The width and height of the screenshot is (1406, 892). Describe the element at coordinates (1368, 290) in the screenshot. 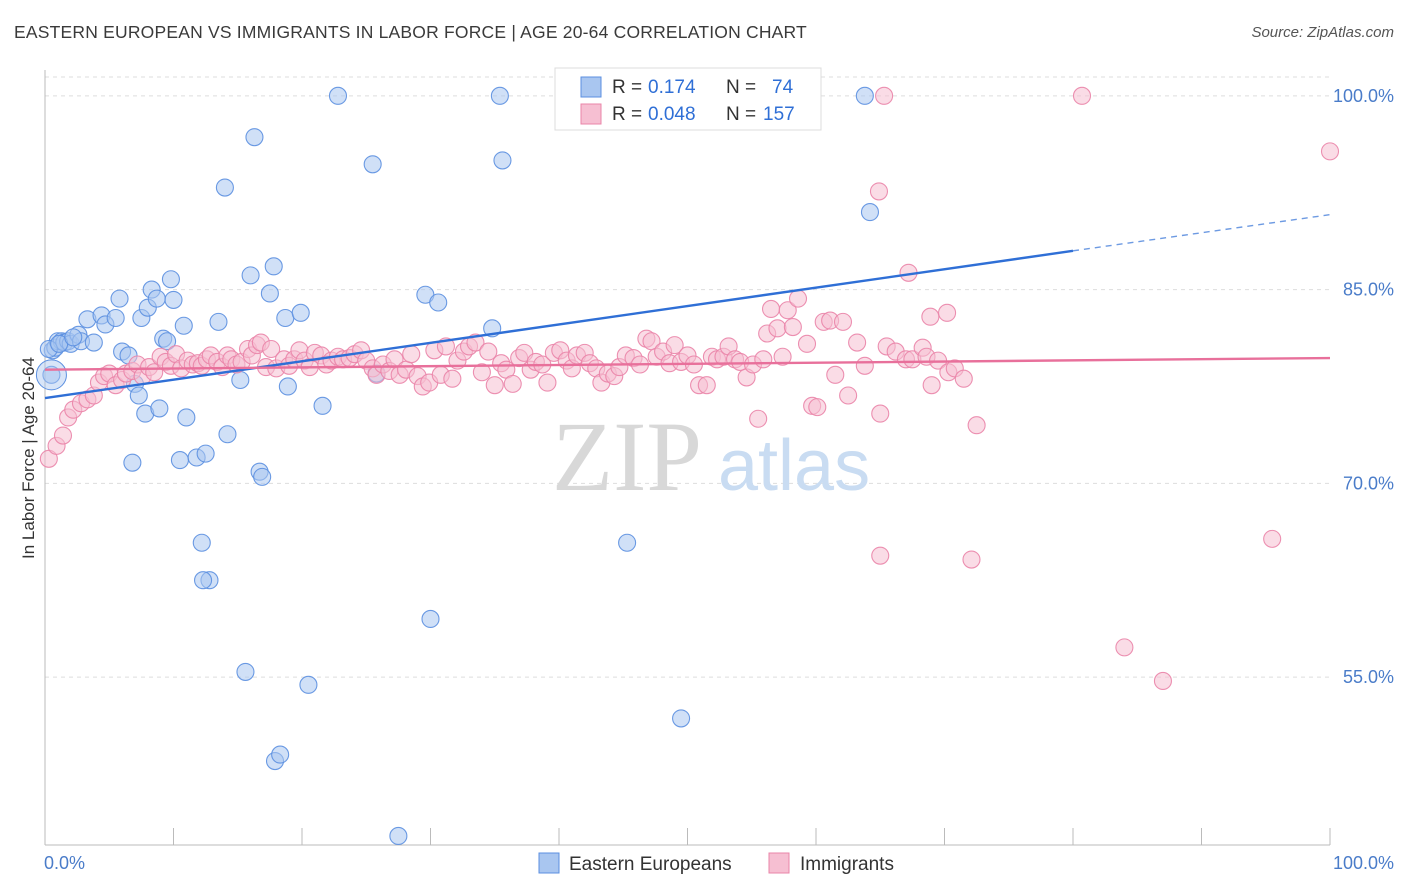

I see `y-tick-label-2: 85.0%` at that location.